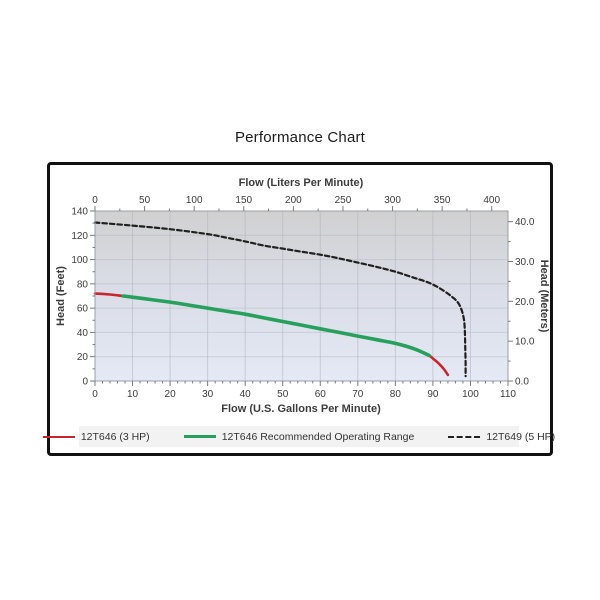 The image size is (600, 600). What do you see at coordinates (521, 436) in the screenshot?
I see `legend-label-5hp: 12T649 (5 HP)` at bounding box center [521, 436].